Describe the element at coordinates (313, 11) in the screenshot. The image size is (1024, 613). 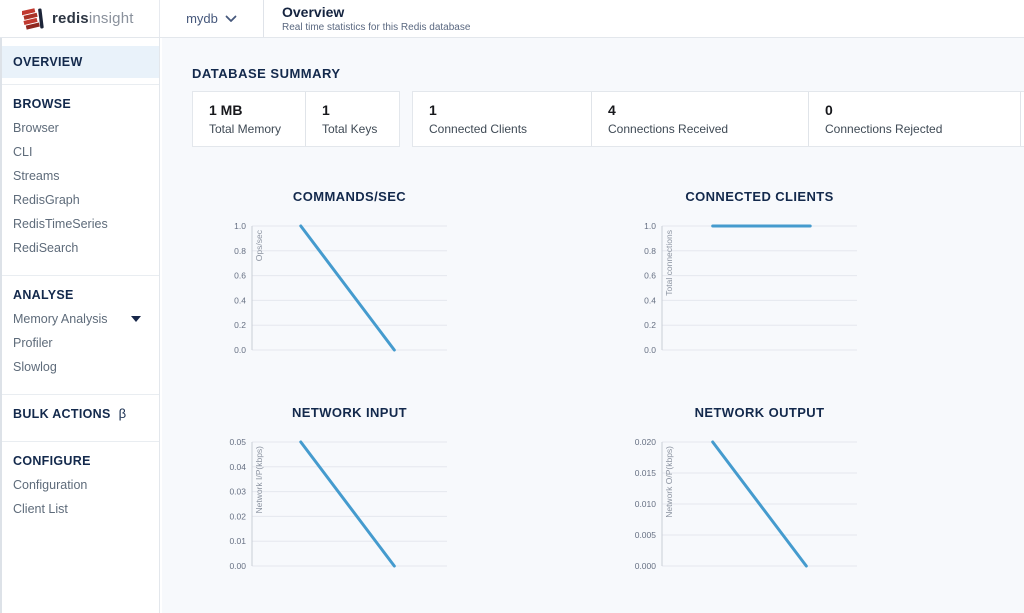
I see `page-title: Overview` at that location.